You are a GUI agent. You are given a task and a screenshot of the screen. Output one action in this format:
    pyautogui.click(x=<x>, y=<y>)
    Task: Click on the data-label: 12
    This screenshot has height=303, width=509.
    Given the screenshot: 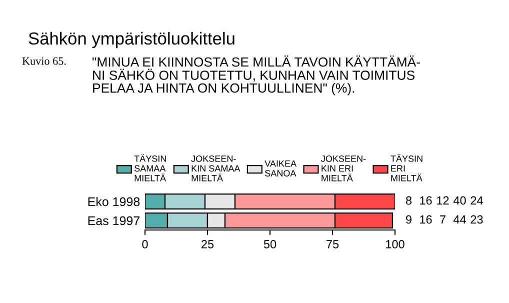 What is the action you would take?
    pyautogui.click(x=443, y=200)
    